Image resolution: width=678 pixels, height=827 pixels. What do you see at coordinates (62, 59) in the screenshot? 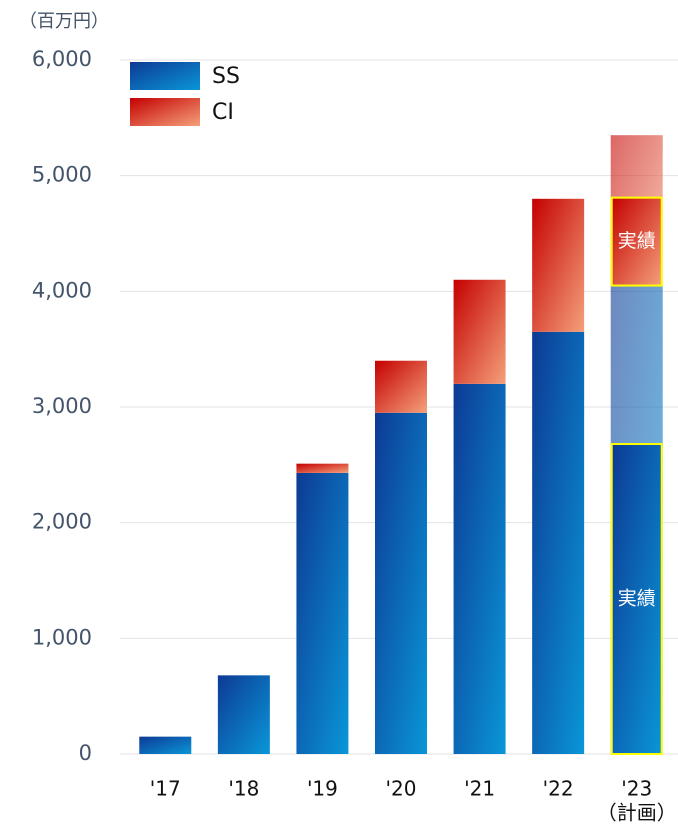
I see `y-tick-label: 6,000` at bounding box center [62, 59].